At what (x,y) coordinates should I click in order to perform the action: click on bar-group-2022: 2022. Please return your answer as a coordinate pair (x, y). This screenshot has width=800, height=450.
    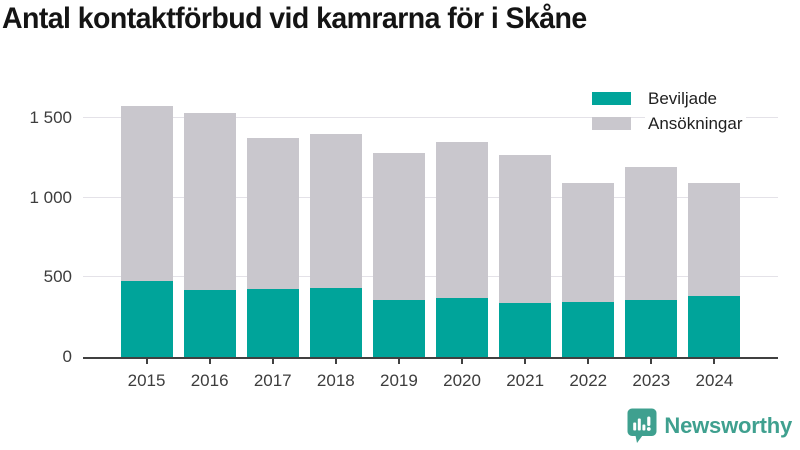
    Looking at the image, I should click on (588, 240).